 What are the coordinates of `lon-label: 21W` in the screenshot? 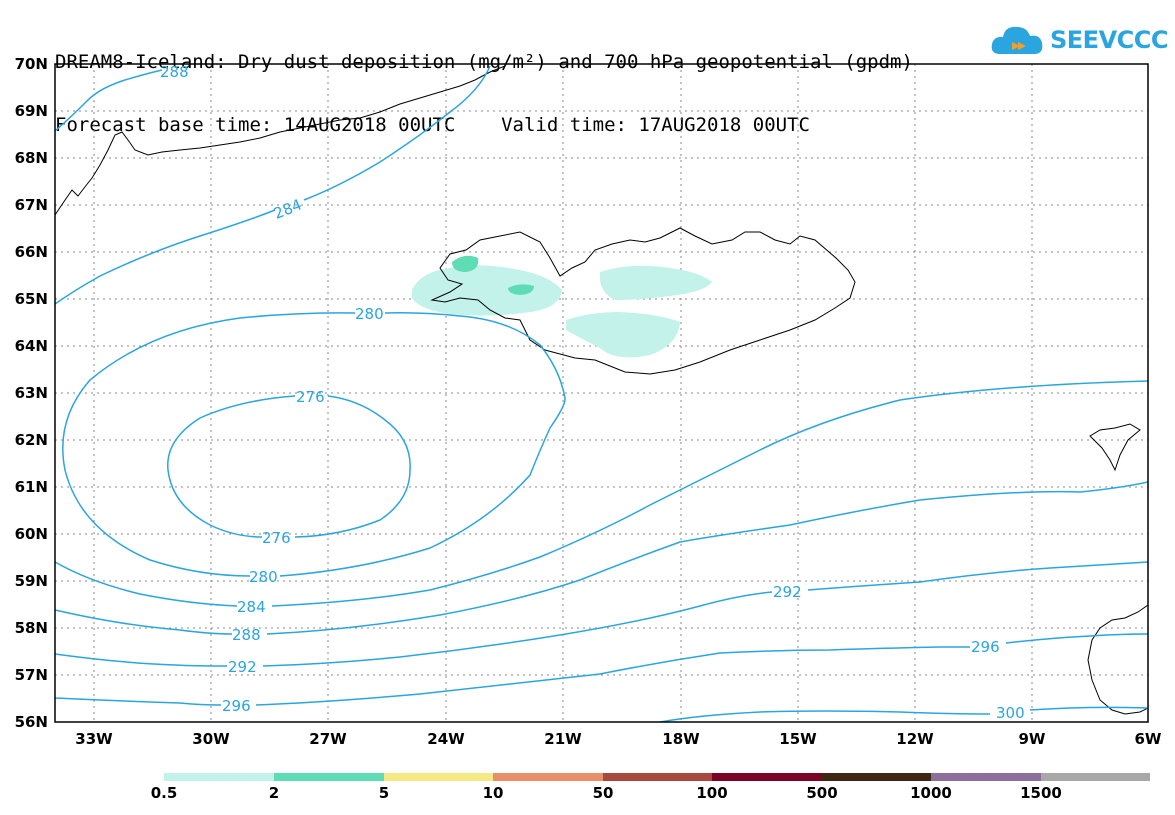 It's located at (563, 739).